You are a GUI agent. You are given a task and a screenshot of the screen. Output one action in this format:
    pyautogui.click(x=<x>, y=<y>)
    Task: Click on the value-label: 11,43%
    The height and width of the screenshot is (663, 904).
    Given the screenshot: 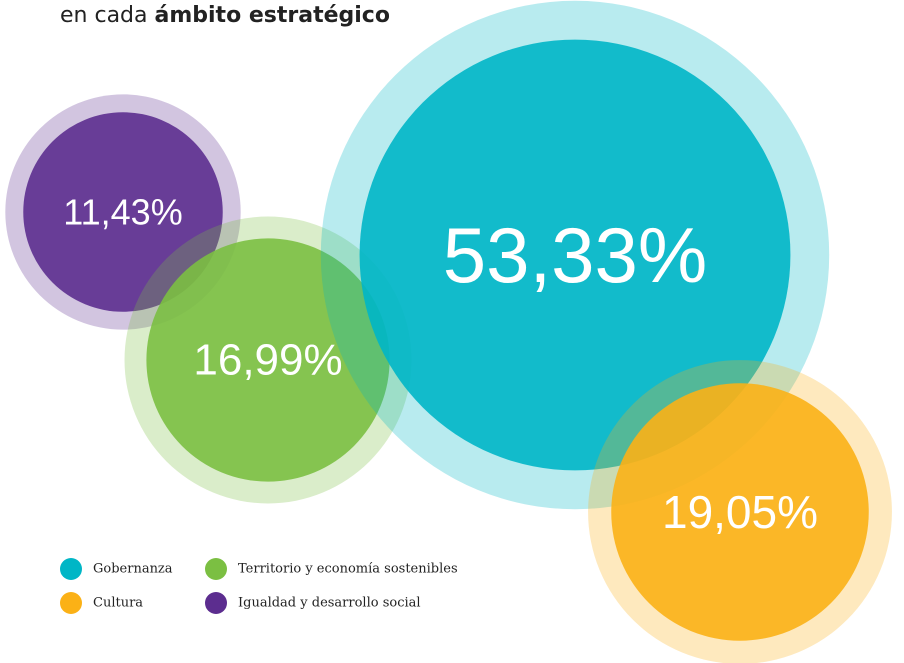 What is the action you would take?
    pyautogui.click(x=122, y=212)
    